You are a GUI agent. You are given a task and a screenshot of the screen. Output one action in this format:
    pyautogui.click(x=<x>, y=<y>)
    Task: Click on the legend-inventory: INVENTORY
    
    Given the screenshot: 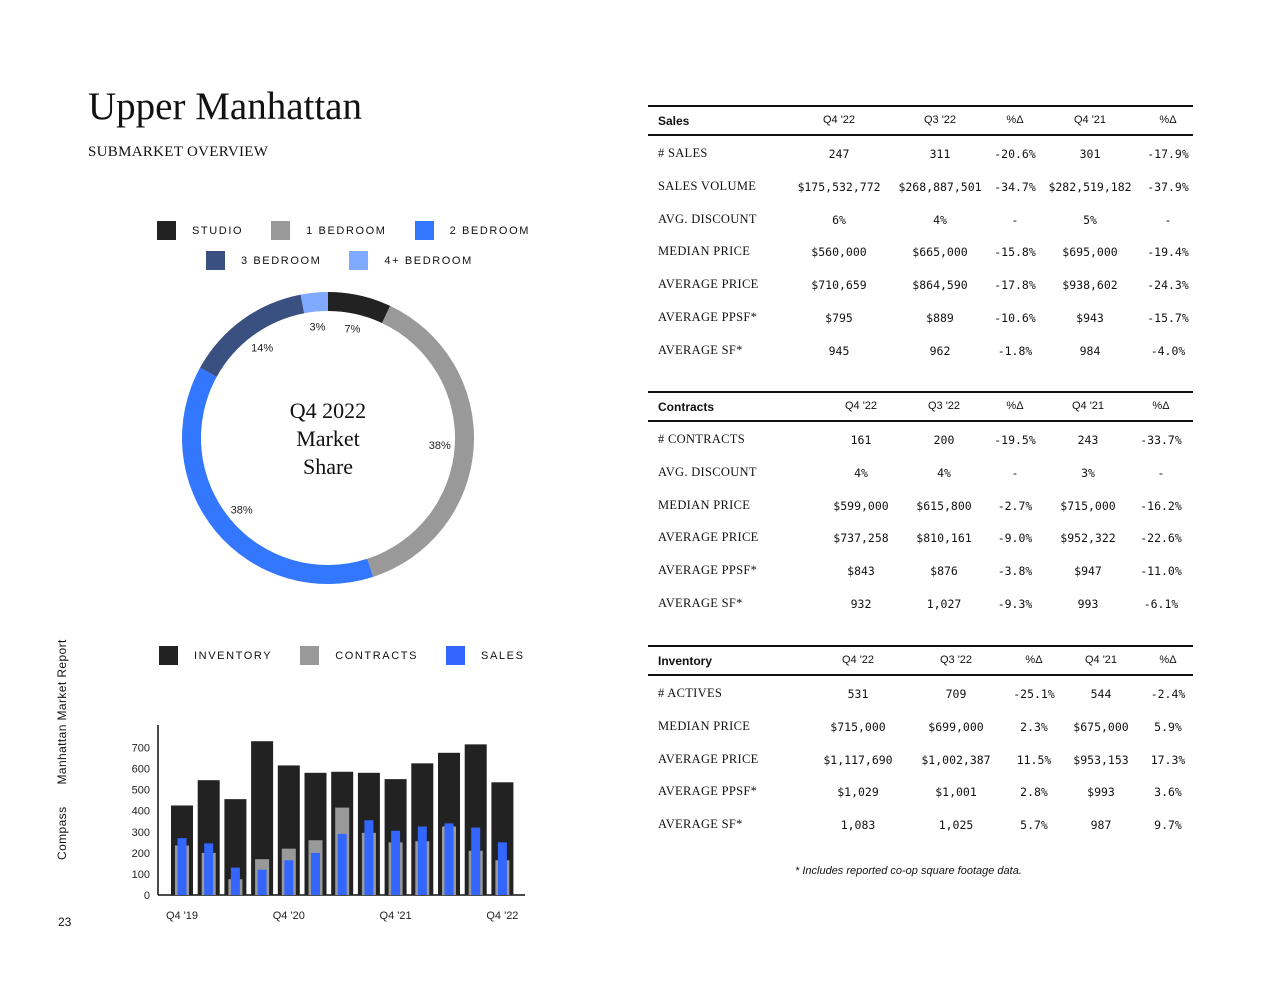 What is the action you would take?
    pyautogui.click(x=215, y=655)
    